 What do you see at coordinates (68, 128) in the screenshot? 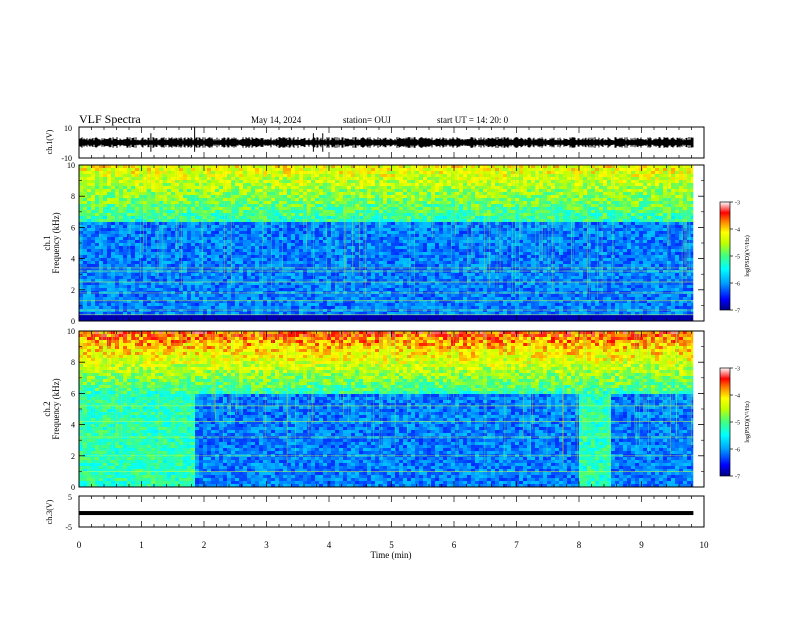
I see `ch1-ytick-top: 10` at bounding box center [68, 128].